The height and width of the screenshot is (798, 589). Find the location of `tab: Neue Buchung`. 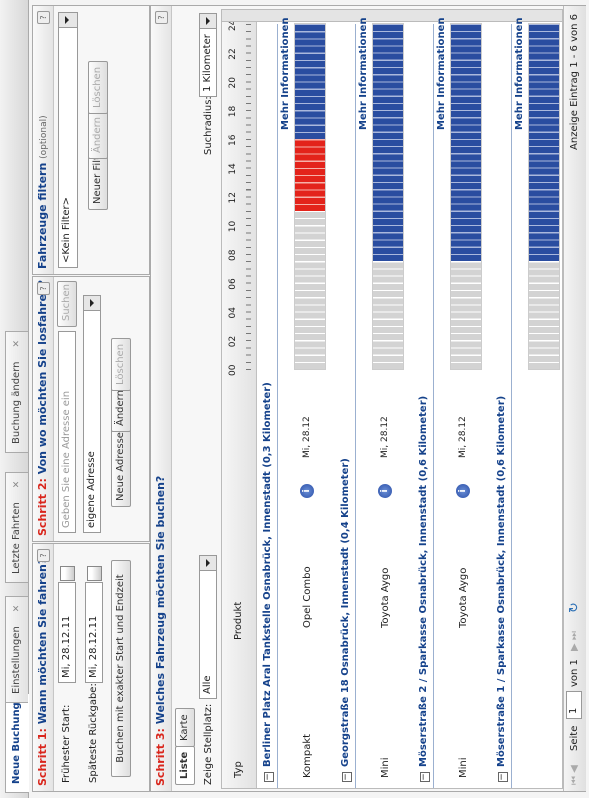

tab: Neue Buchung is located at coordinates (17, 743).